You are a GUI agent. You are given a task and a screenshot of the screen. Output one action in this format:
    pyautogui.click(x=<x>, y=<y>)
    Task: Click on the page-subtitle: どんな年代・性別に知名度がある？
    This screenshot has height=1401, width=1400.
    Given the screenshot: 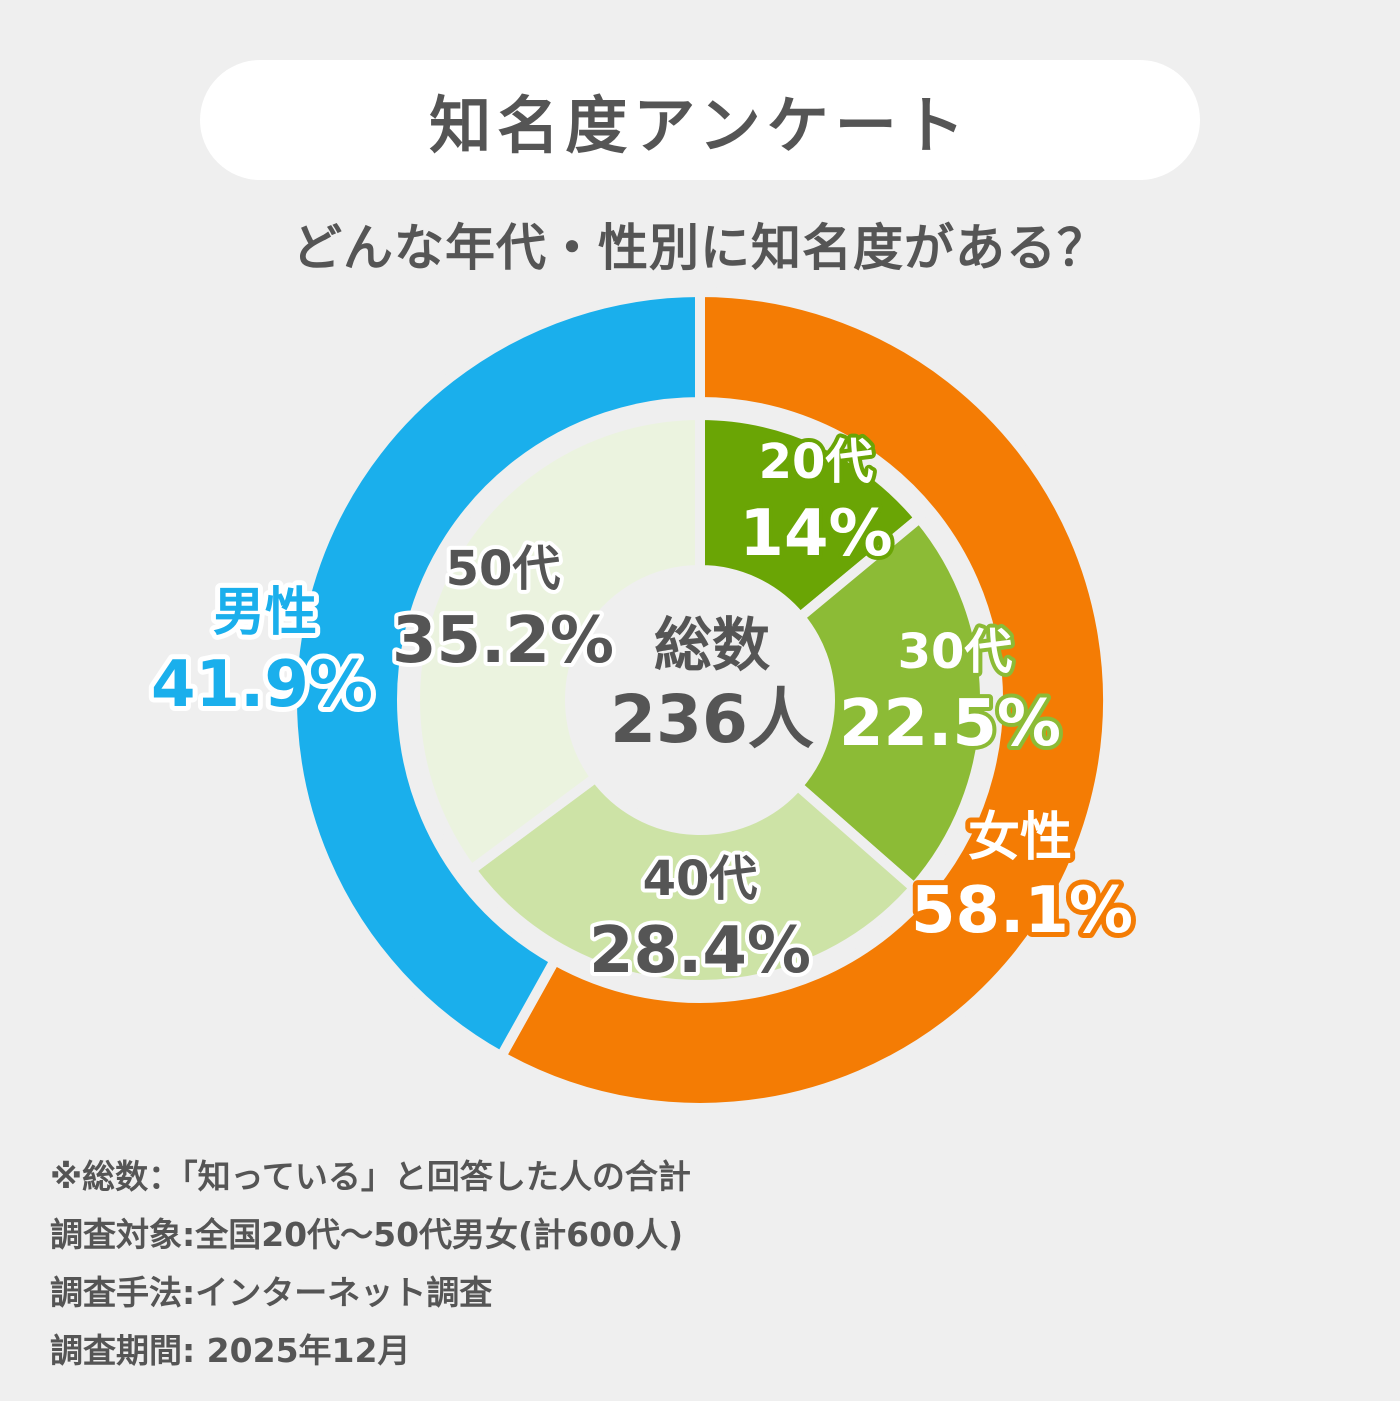 What is the action you would take?
    pyautogui.click(x=700, y=248)
    